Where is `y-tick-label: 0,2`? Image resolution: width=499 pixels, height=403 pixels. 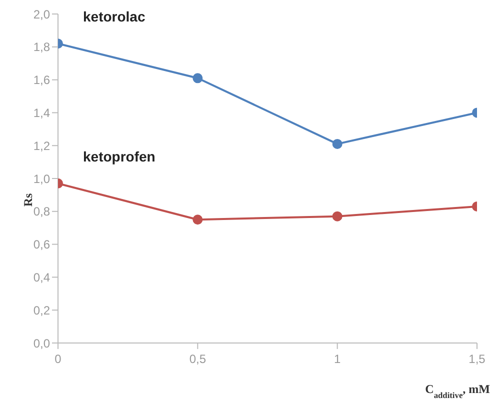
y-tick-label: 0,2 is located at coordinates (41, 310).